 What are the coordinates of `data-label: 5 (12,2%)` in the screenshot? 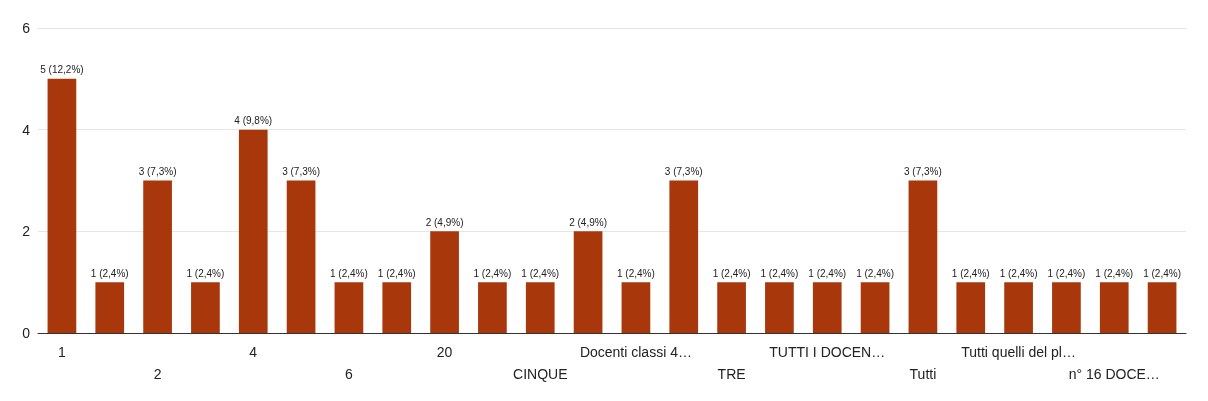 It's located at (62, 70).